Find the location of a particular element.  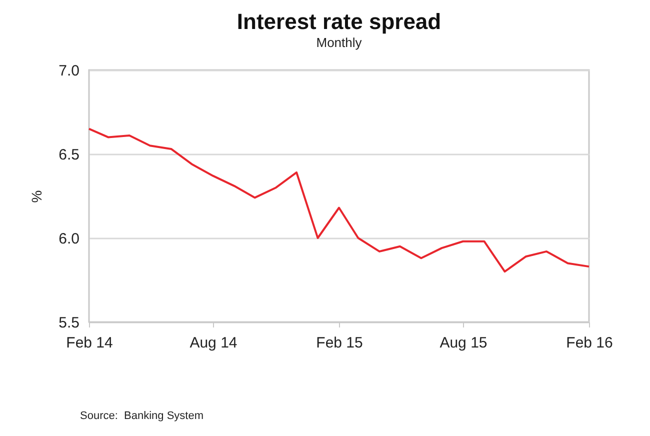

chart-subtitle: Monthly is located at coordinates (339, 42).